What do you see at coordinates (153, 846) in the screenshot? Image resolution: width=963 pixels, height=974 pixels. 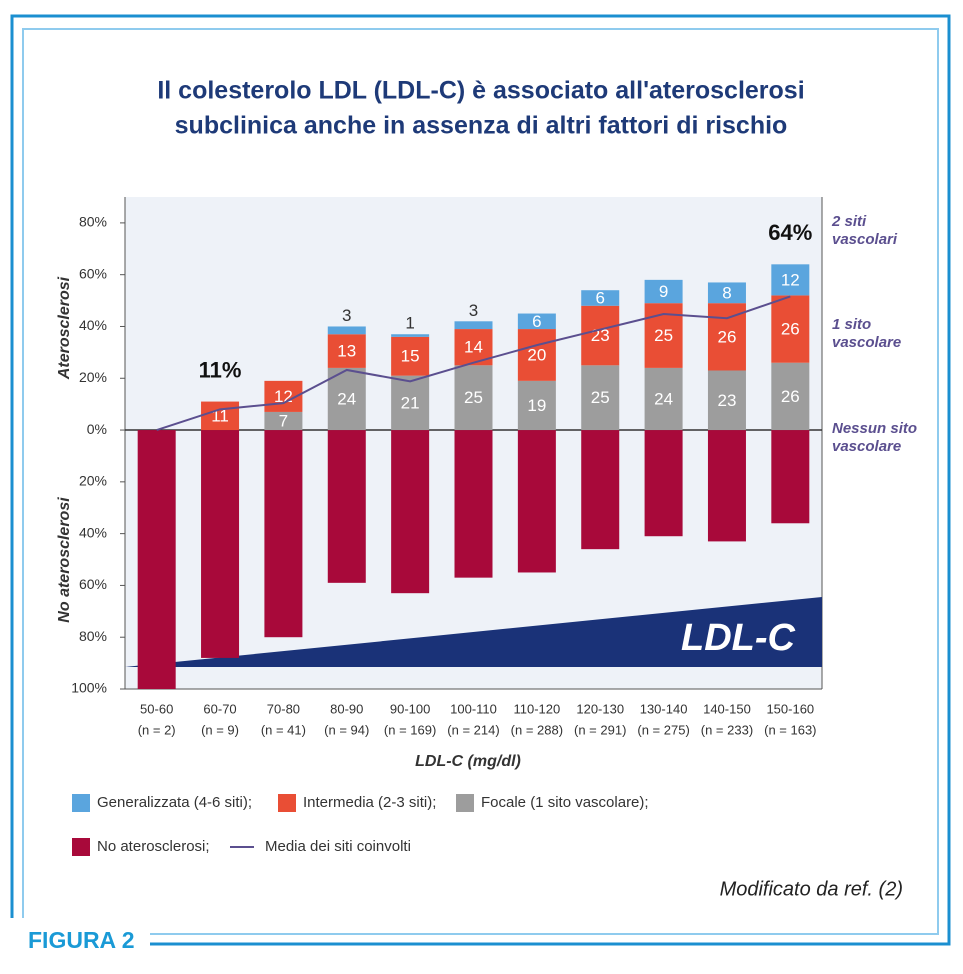 I see `legend-label: No aterosclerosi;` at bounding box center [153, 846].